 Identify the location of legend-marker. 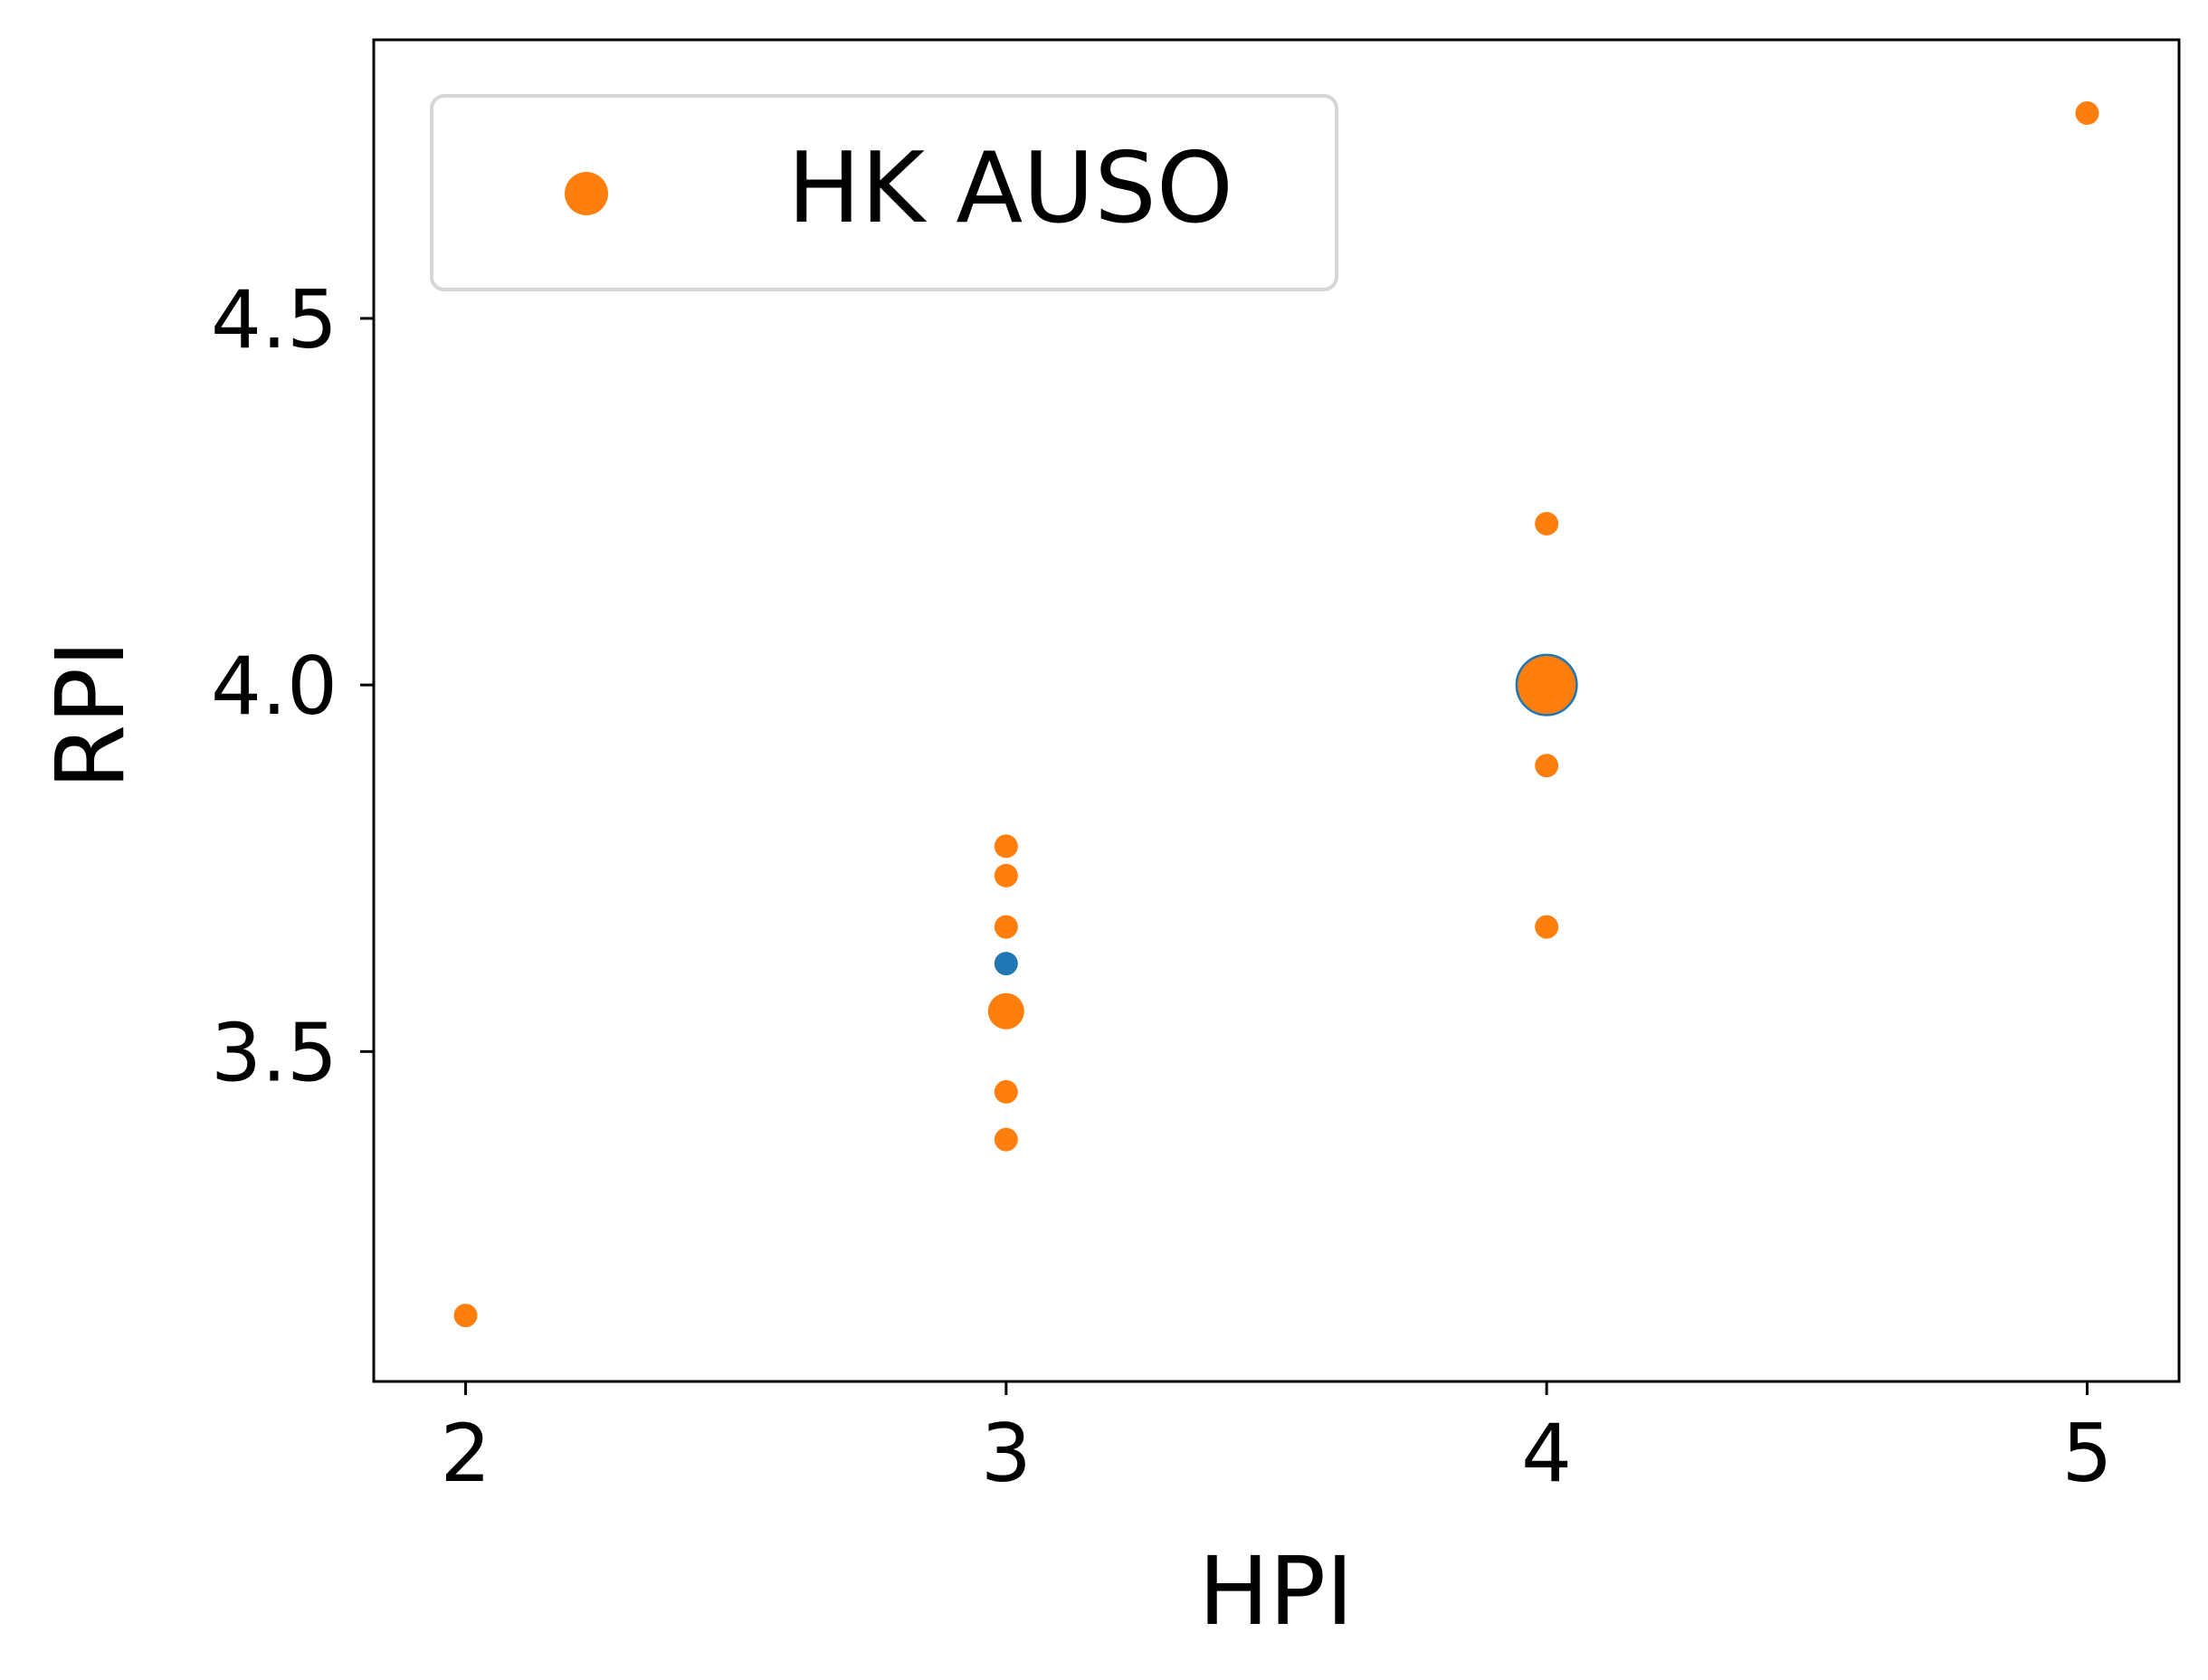
(586, 193).